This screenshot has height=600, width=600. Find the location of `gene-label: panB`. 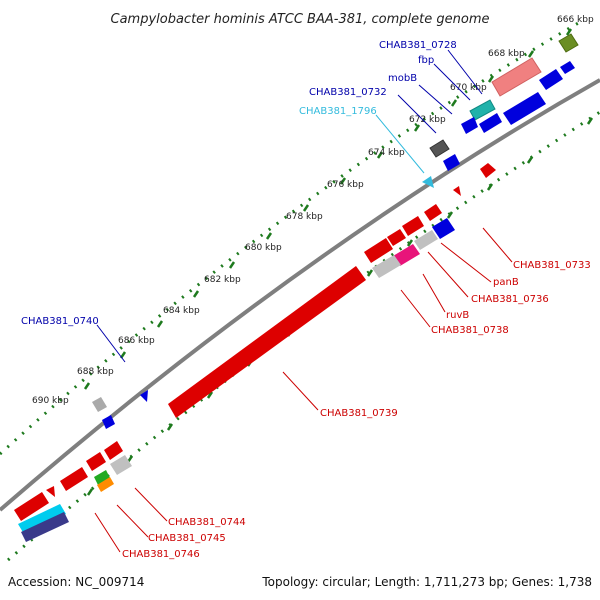

gene-label: panB is located at coordinates (506, 282).